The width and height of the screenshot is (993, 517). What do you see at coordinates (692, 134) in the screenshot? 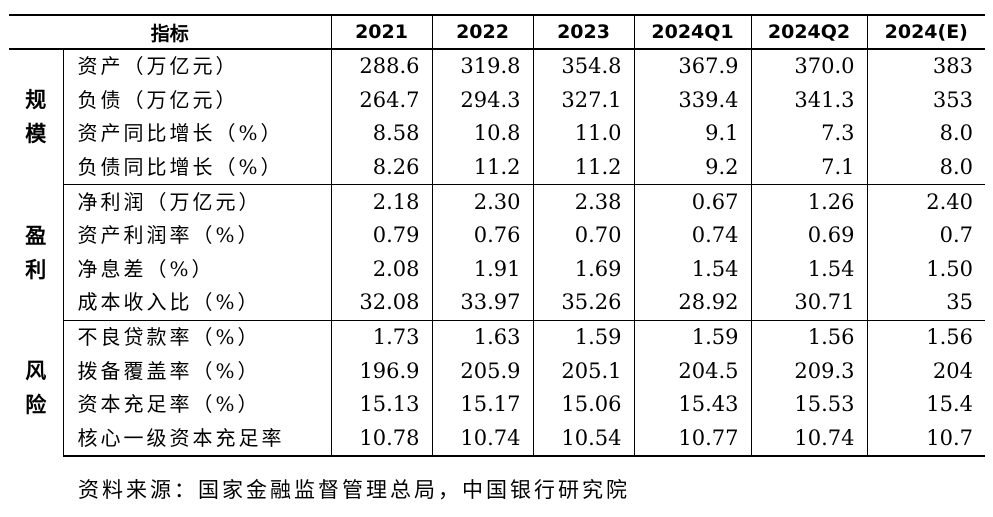
I see `value-cell-2024q1: 9.1` at bounding box center [692, 134].